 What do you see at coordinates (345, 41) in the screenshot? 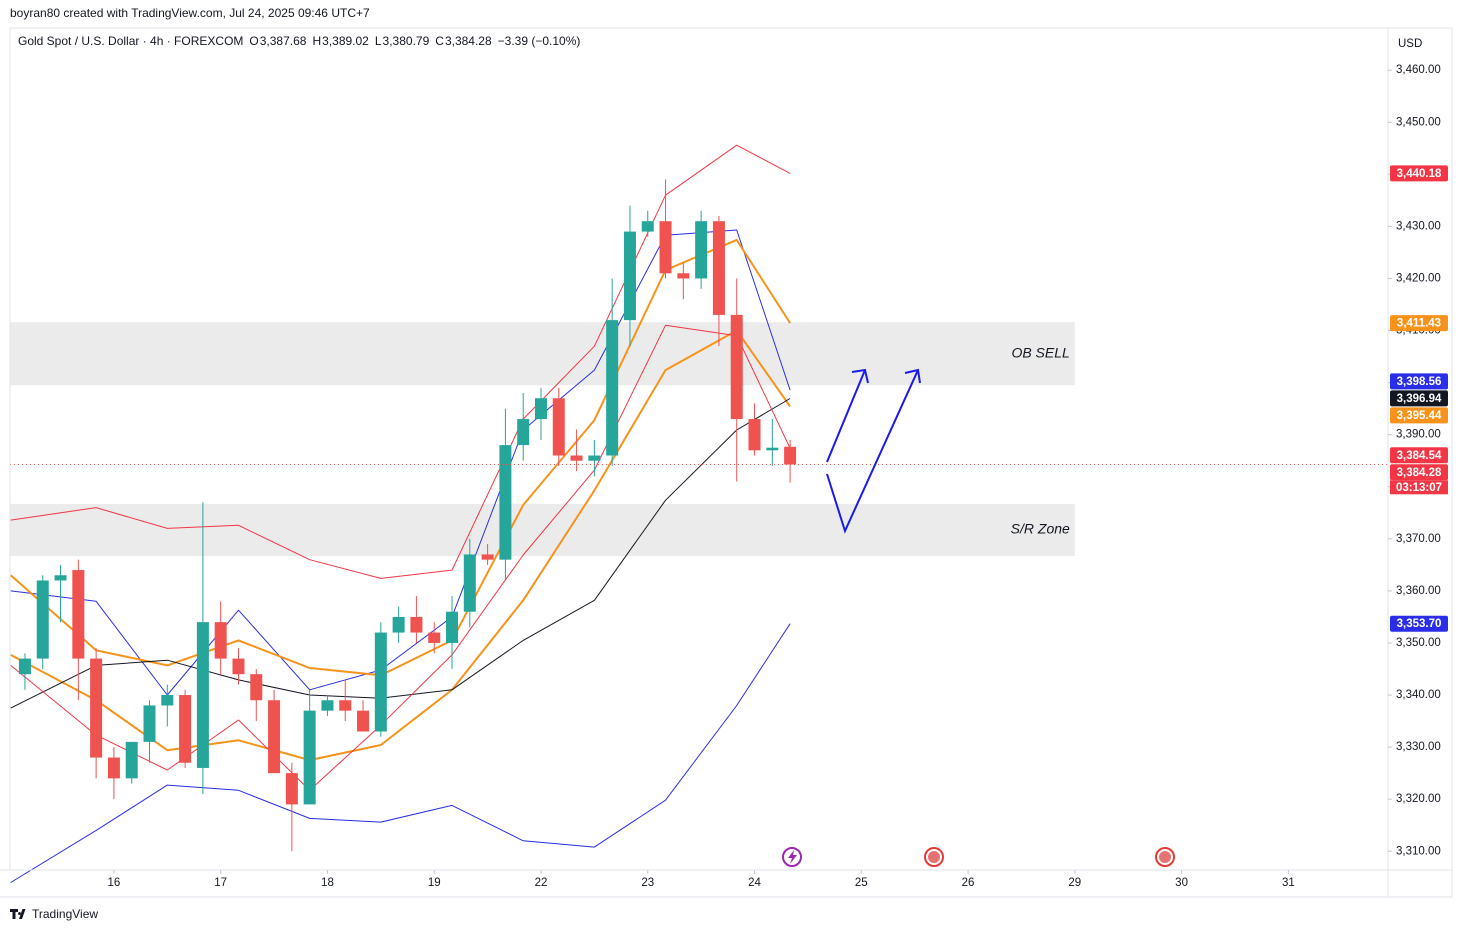
I see `ohlc-value: 3,389.02` at bounding box center [345, 41].